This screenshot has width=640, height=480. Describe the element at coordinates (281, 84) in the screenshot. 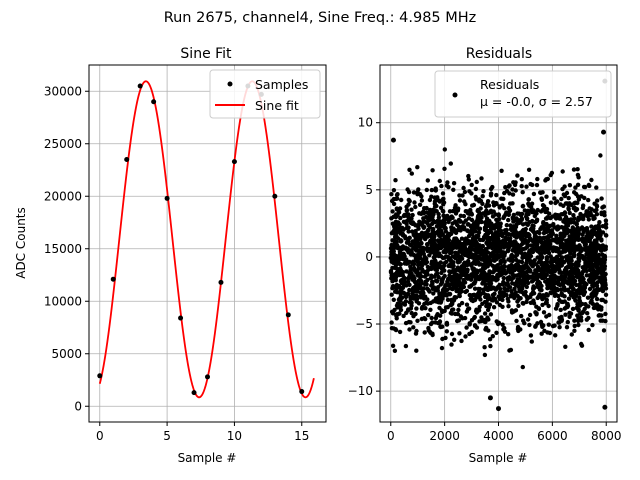

I see `legend-label-samples: Samples` at that location.